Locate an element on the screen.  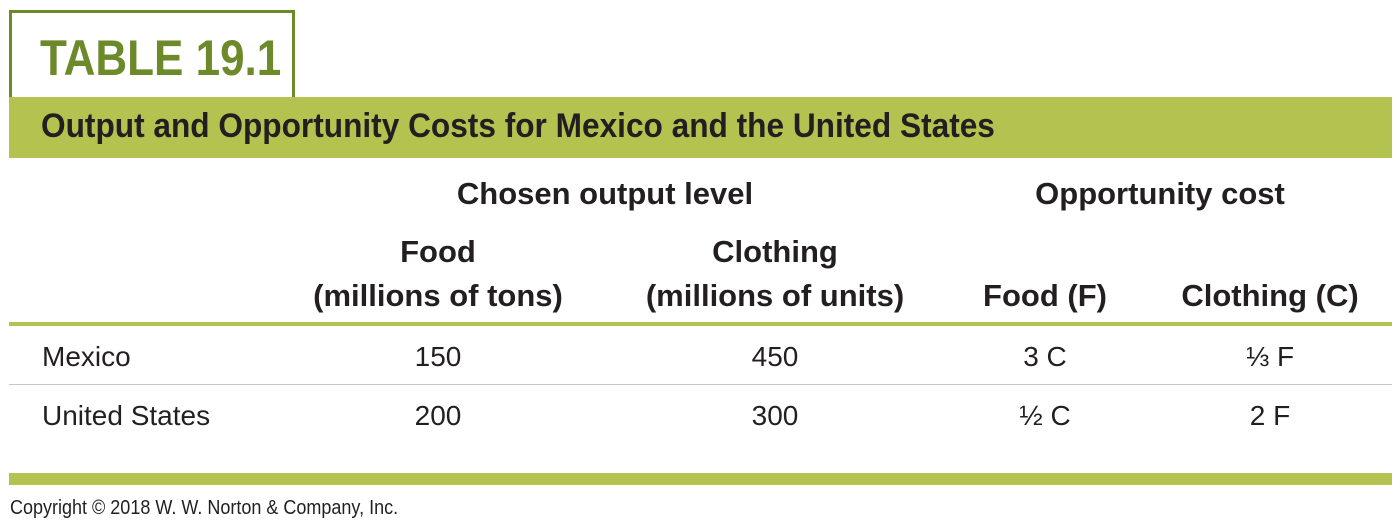
row-cost-food: ½ C is located at coordinates (1045, 415).